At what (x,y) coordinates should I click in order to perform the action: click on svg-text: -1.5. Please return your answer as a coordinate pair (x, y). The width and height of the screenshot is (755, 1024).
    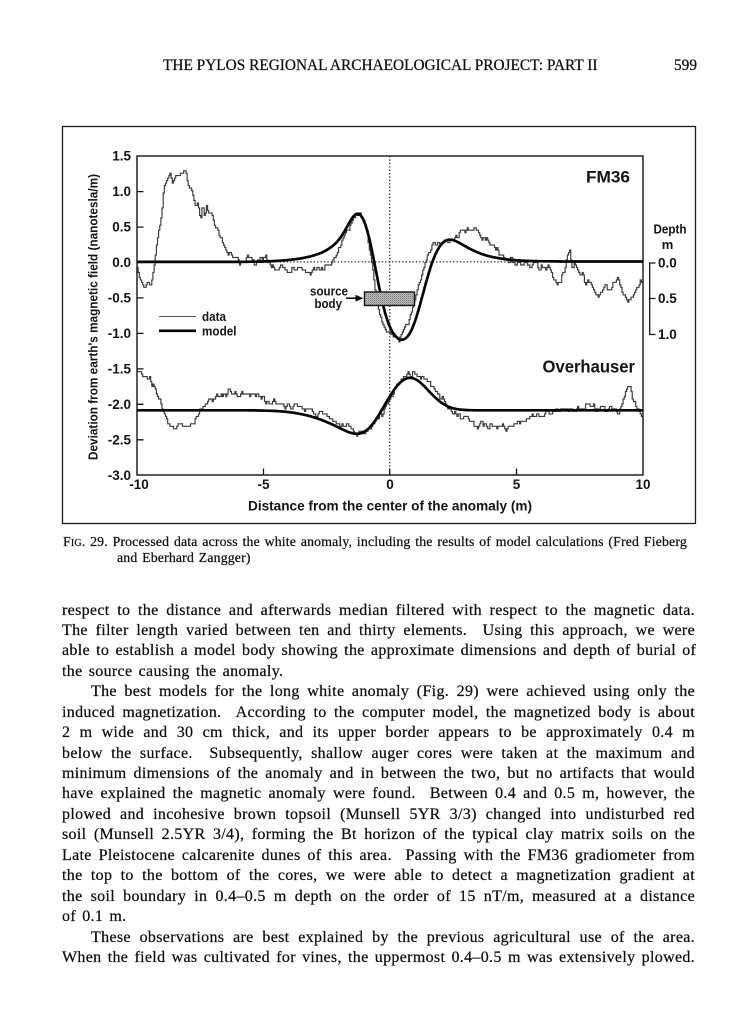
    Looking at the image, I should click on (120, 369).